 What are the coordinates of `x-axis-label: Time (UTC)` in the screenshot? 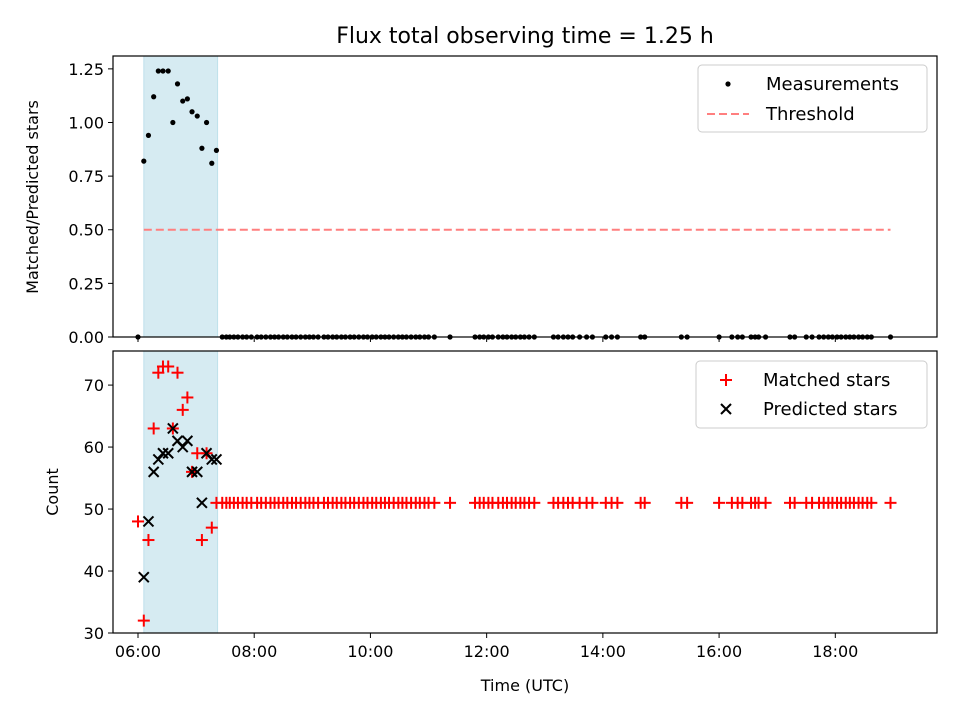 It's located at (524, 685).